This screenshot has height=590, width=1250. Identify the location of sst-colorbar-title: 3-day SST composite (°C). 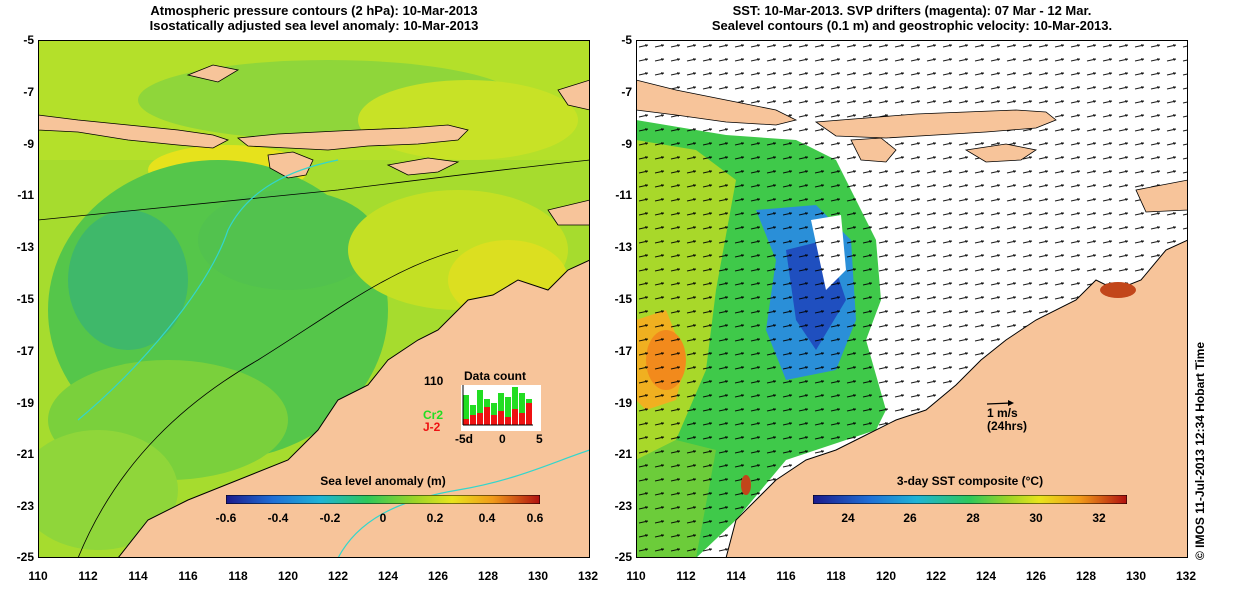
(970, 481).